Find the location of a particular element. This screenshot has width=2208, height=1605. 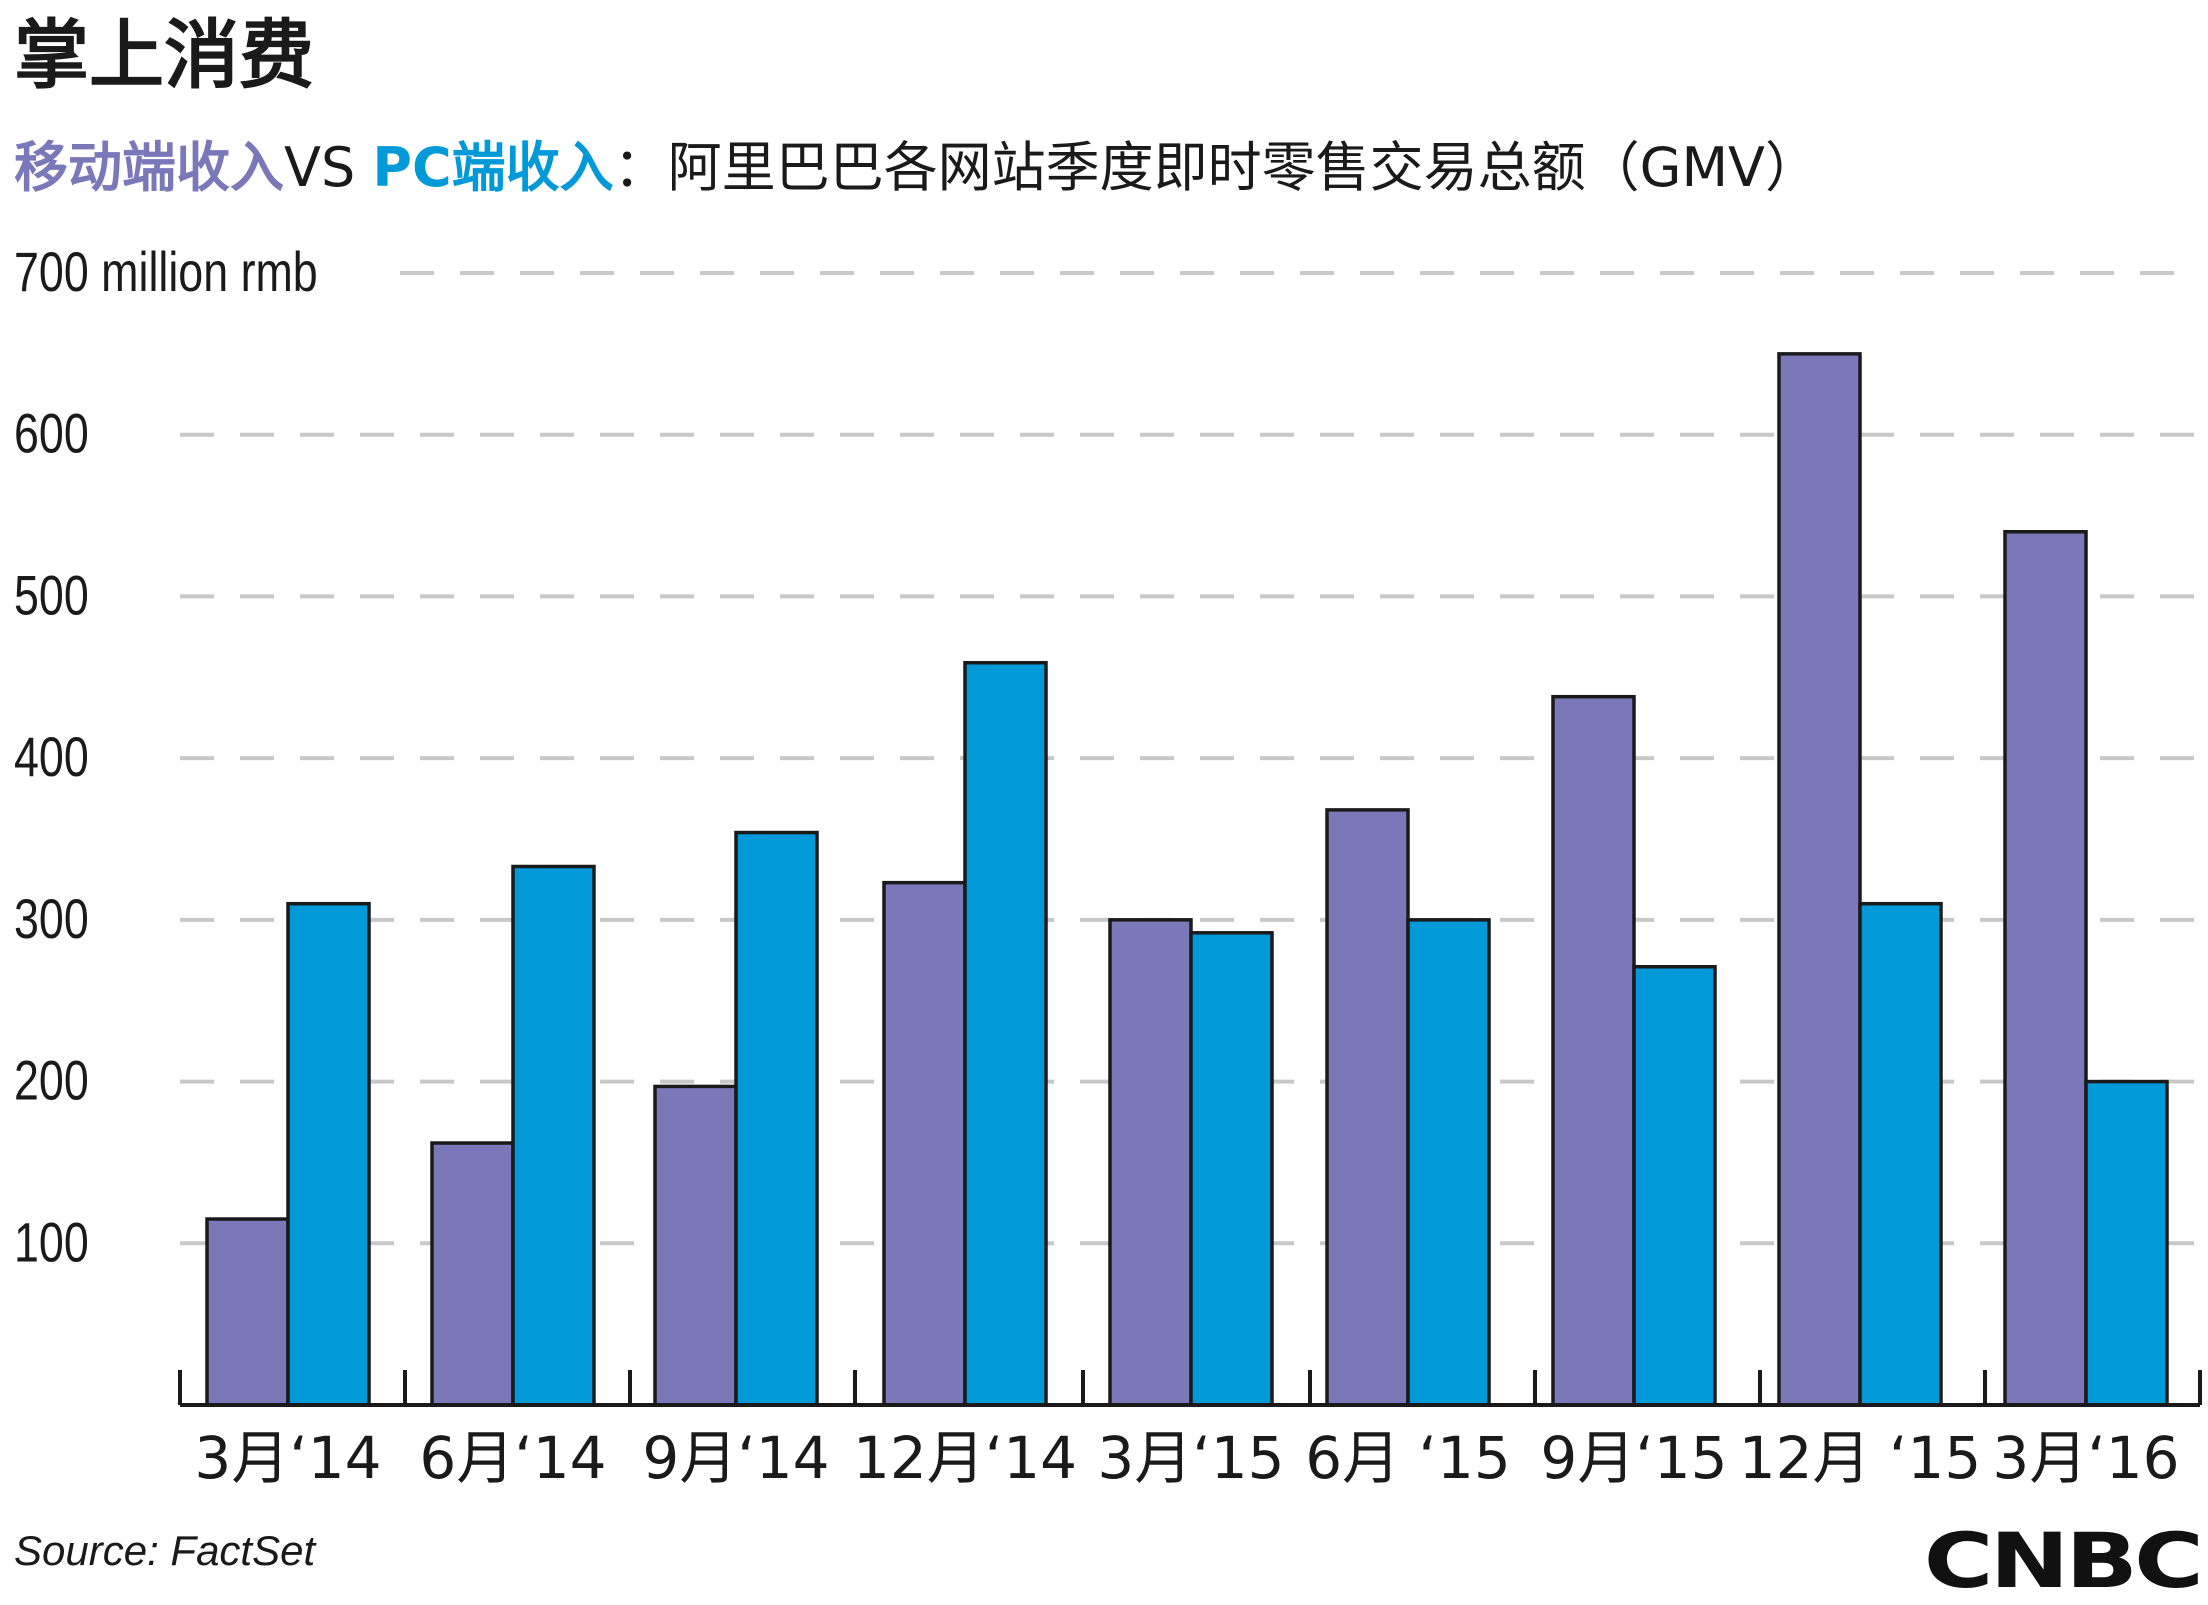

y-tick-label: 500 is located at coordinates (51, 595).